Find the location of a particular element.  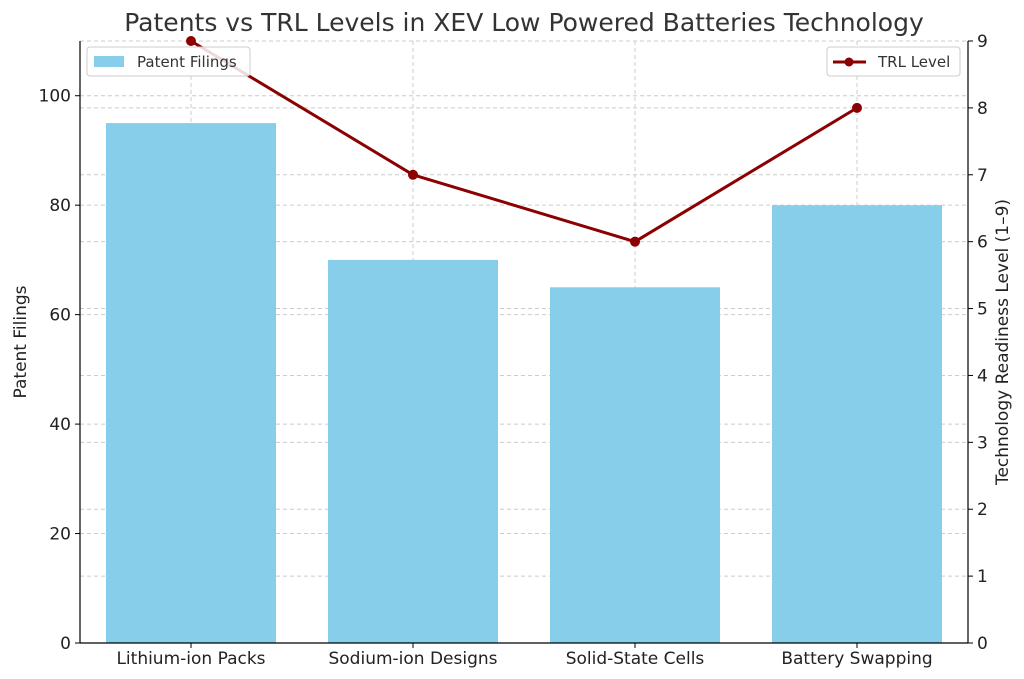

y-right-tick-label: 9 is located at coordinates (982, 42).